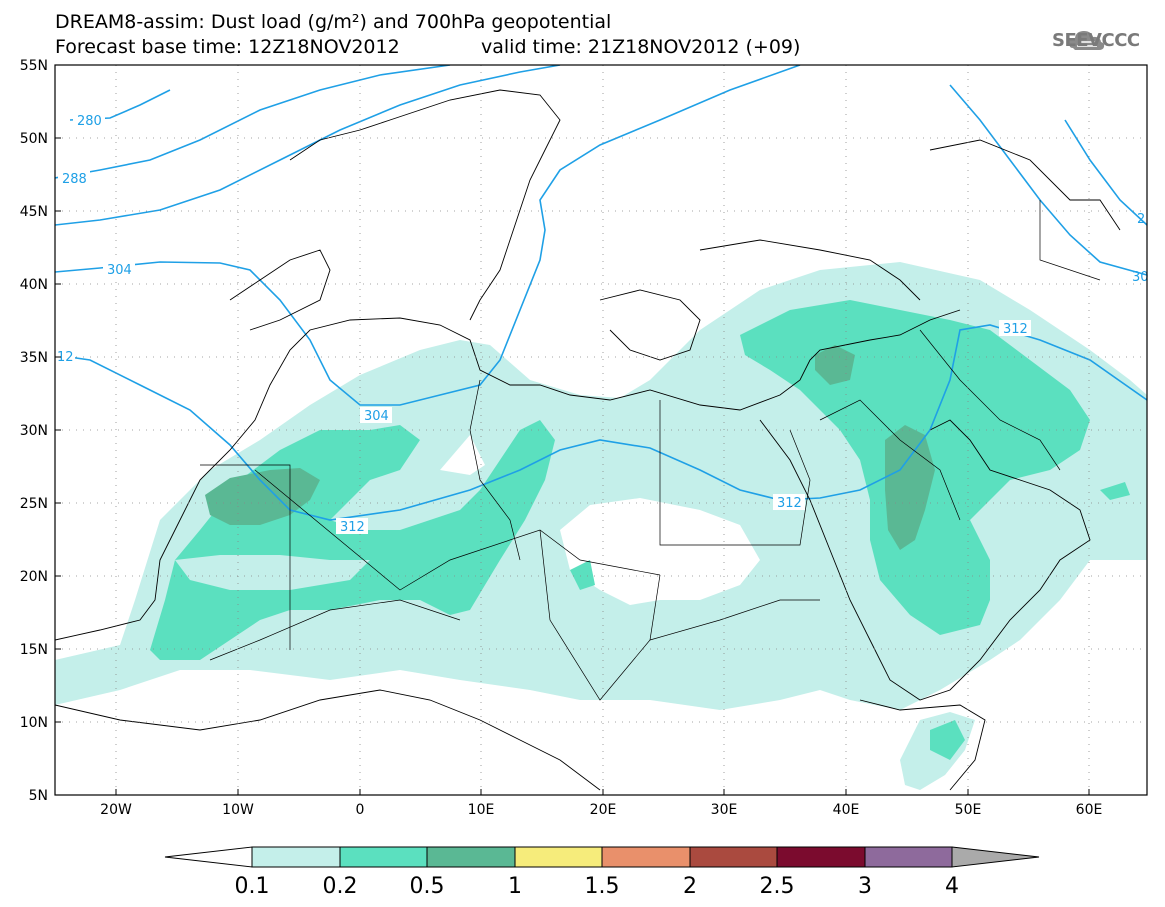 This screenshot has width=1165, height=907. I want to click on logo-text: SEEVCCC, so click(1096, 40).